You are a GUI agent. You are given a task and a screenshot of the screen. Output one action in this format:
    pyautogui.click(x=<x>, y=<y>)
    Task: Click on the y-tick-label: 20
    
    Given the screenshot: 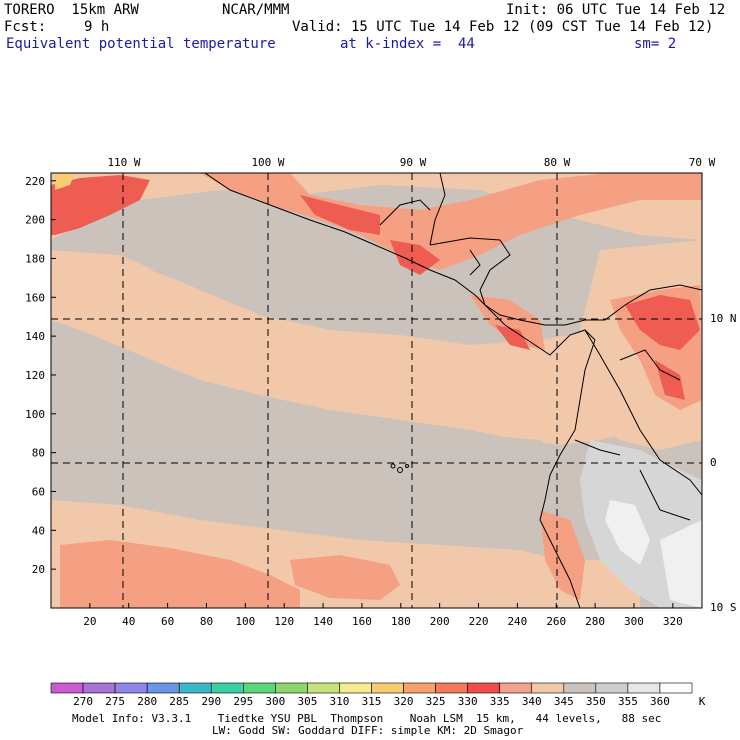 What is the action you would take?
    pyautogui.click(x=38, y=569)
    